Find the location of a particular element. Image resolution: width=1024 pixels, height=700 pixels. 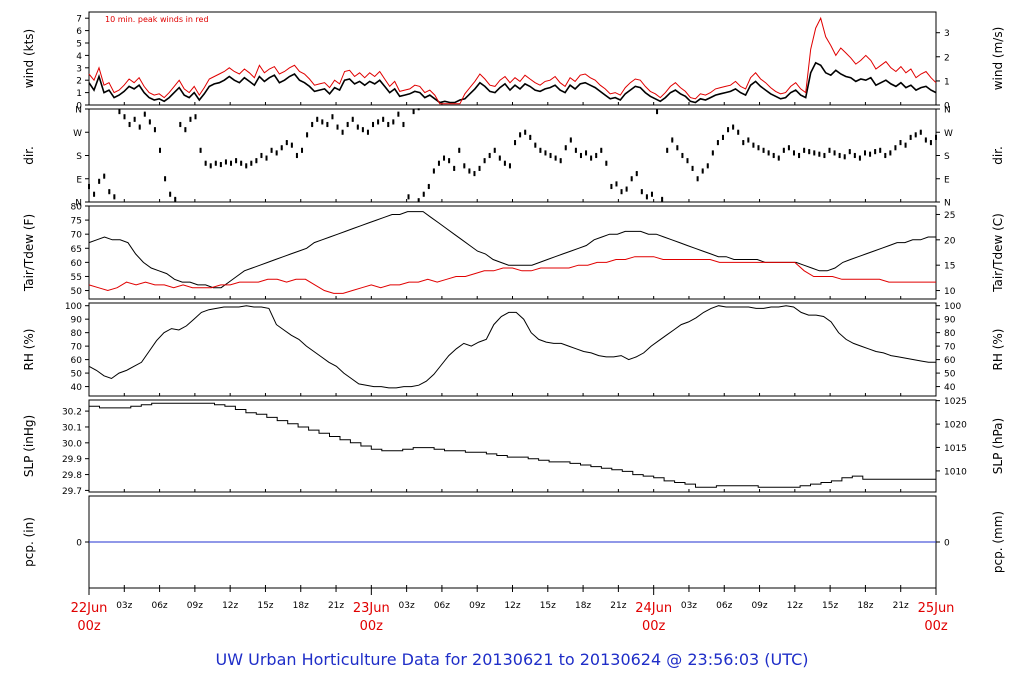

wind-annotation: 10 min. peak winds in red is located at coordinates (157, 19).